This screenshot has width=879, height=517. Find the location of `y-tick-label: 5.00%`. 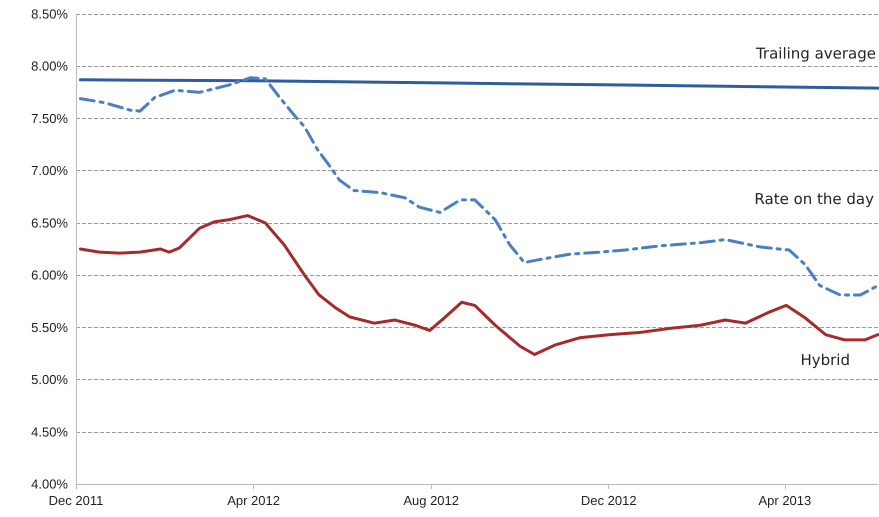

y-tick-label: 5.00% is located at coordinates (49, 380).